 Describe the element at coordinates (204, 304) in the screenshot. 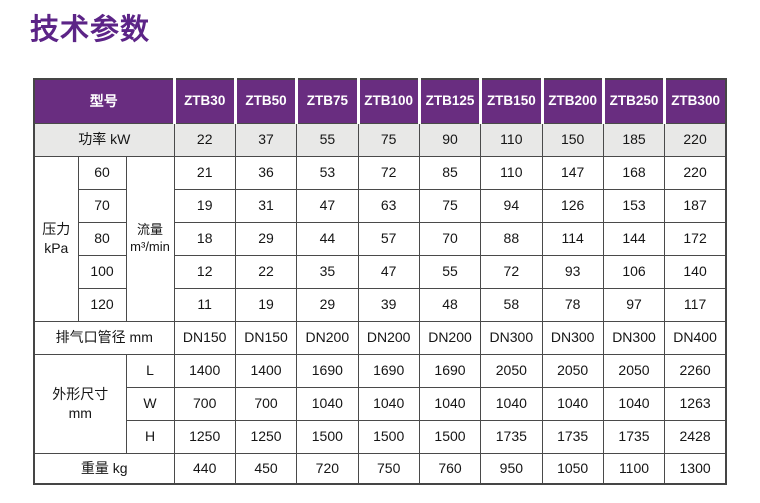

I see `flow-value-cell: 11` at that location.